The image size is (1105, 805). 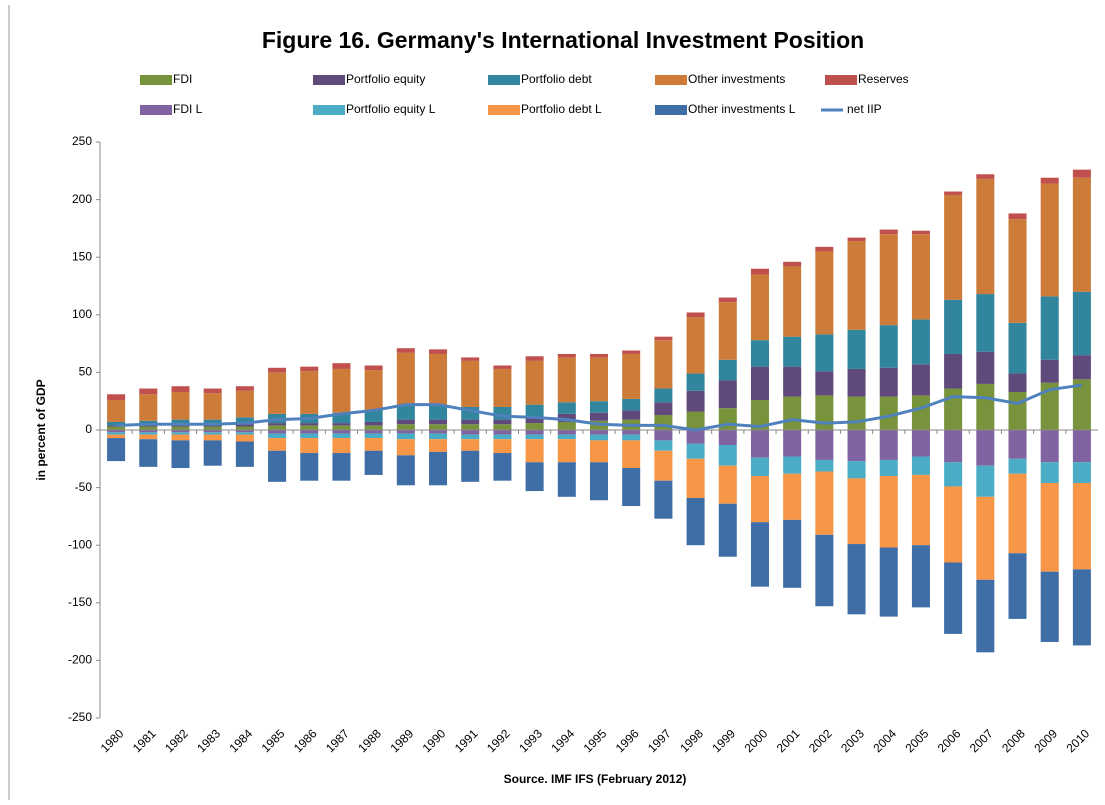 I want to click on y-tick-label: 0, so click(x=88, y=429).